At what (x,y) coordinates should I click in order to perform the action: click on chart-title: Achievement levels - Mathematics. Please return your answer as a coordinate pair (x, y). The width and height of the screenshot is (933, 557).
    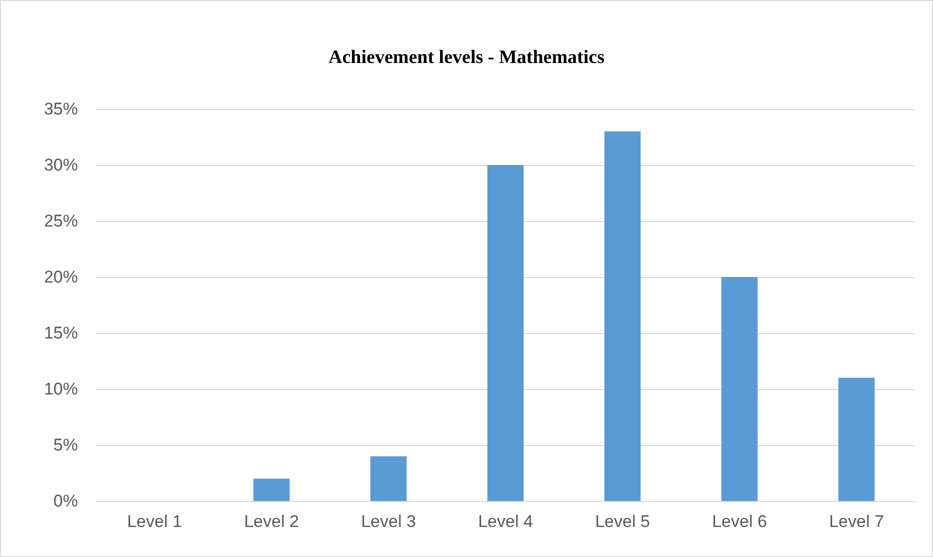
    Looking at the image, I should click on (466, 57).